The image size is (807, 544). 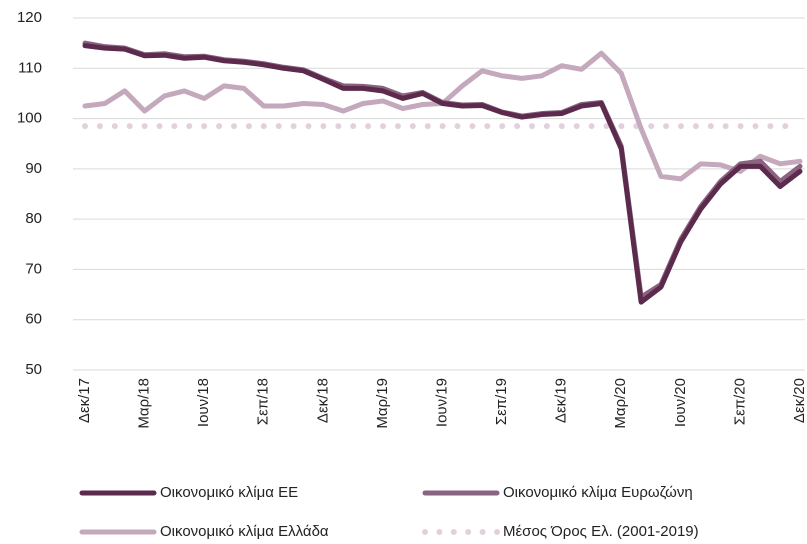 What do you see at coordinates (33, 369) in the screenshot?
I see `y-tick-label: 50` at bounding box center [33, 369].